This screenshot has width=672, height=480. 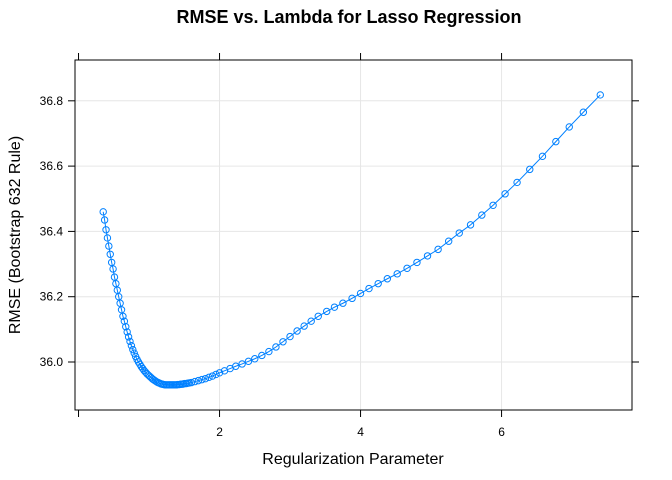 What do you see at coordinates (353, 459) in the screenshot?
I see `x-axis-label: Regularization Parameter` at bounding box center [353, 459].